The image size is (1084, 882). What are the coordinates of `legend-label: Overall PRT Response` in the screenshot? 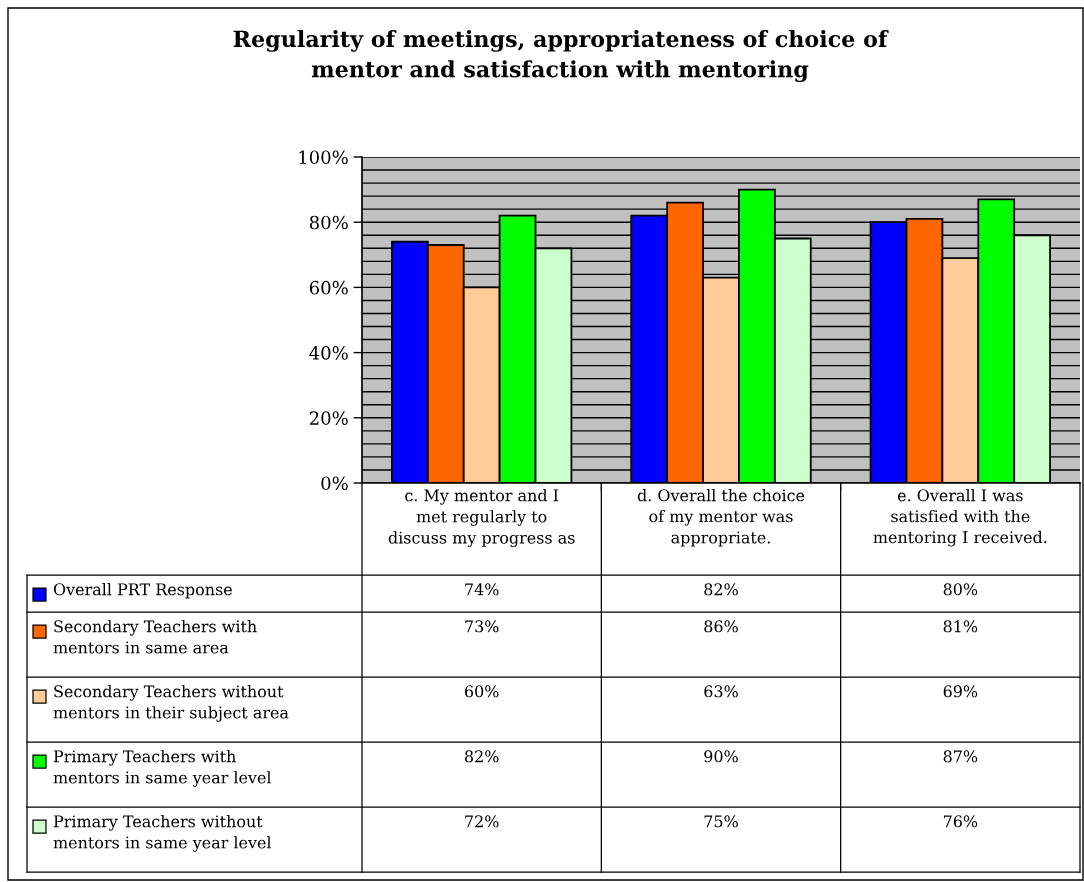 It's located at (142, 591).